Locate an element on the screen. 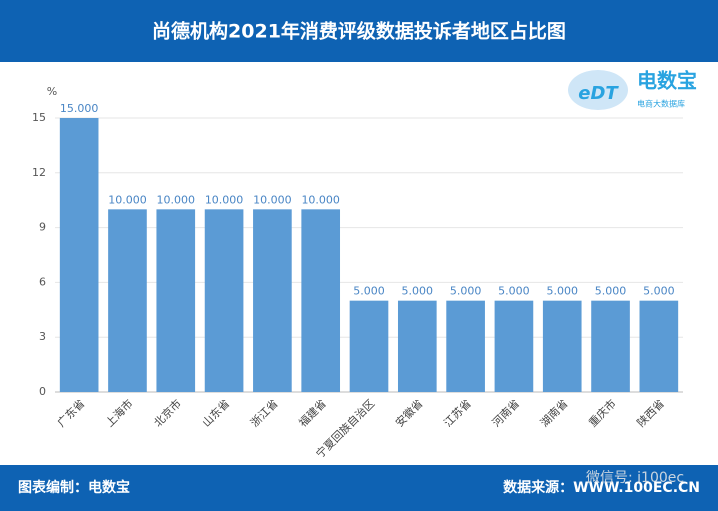 The width and height of the screenshot is (718, 511). logo-cloud is located at coordinates (598, 90).